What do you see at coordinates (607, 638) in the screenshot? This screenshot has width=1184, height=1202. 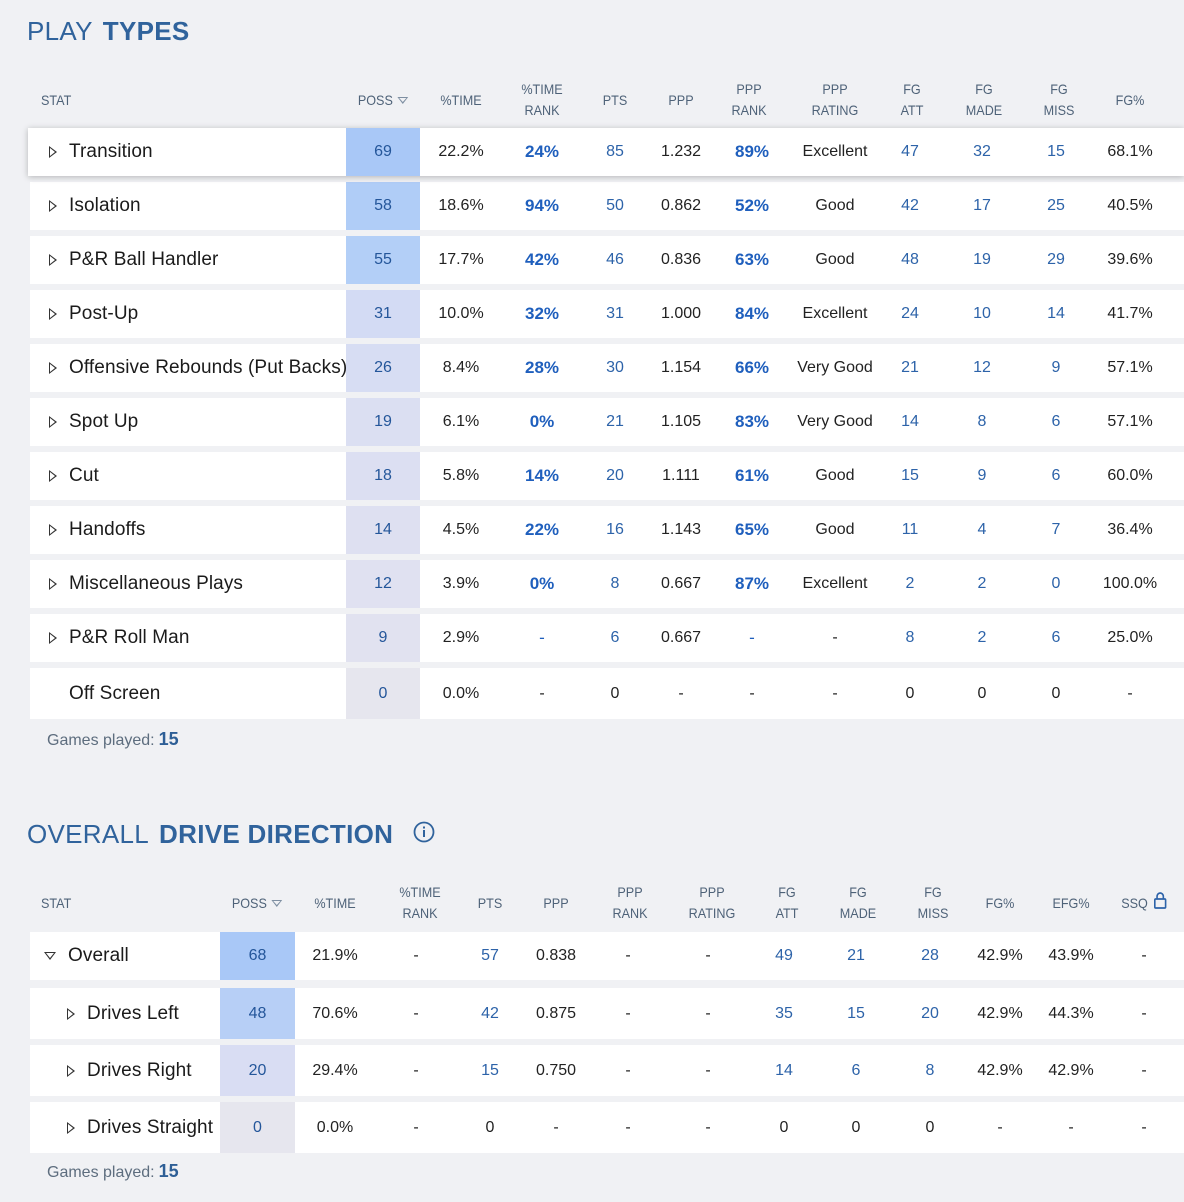 I see `table-row: P&R Roll Man 9 2.9% - 6 0.667 - - 8 2 6 25.0%` at bounding box center [607, 638].